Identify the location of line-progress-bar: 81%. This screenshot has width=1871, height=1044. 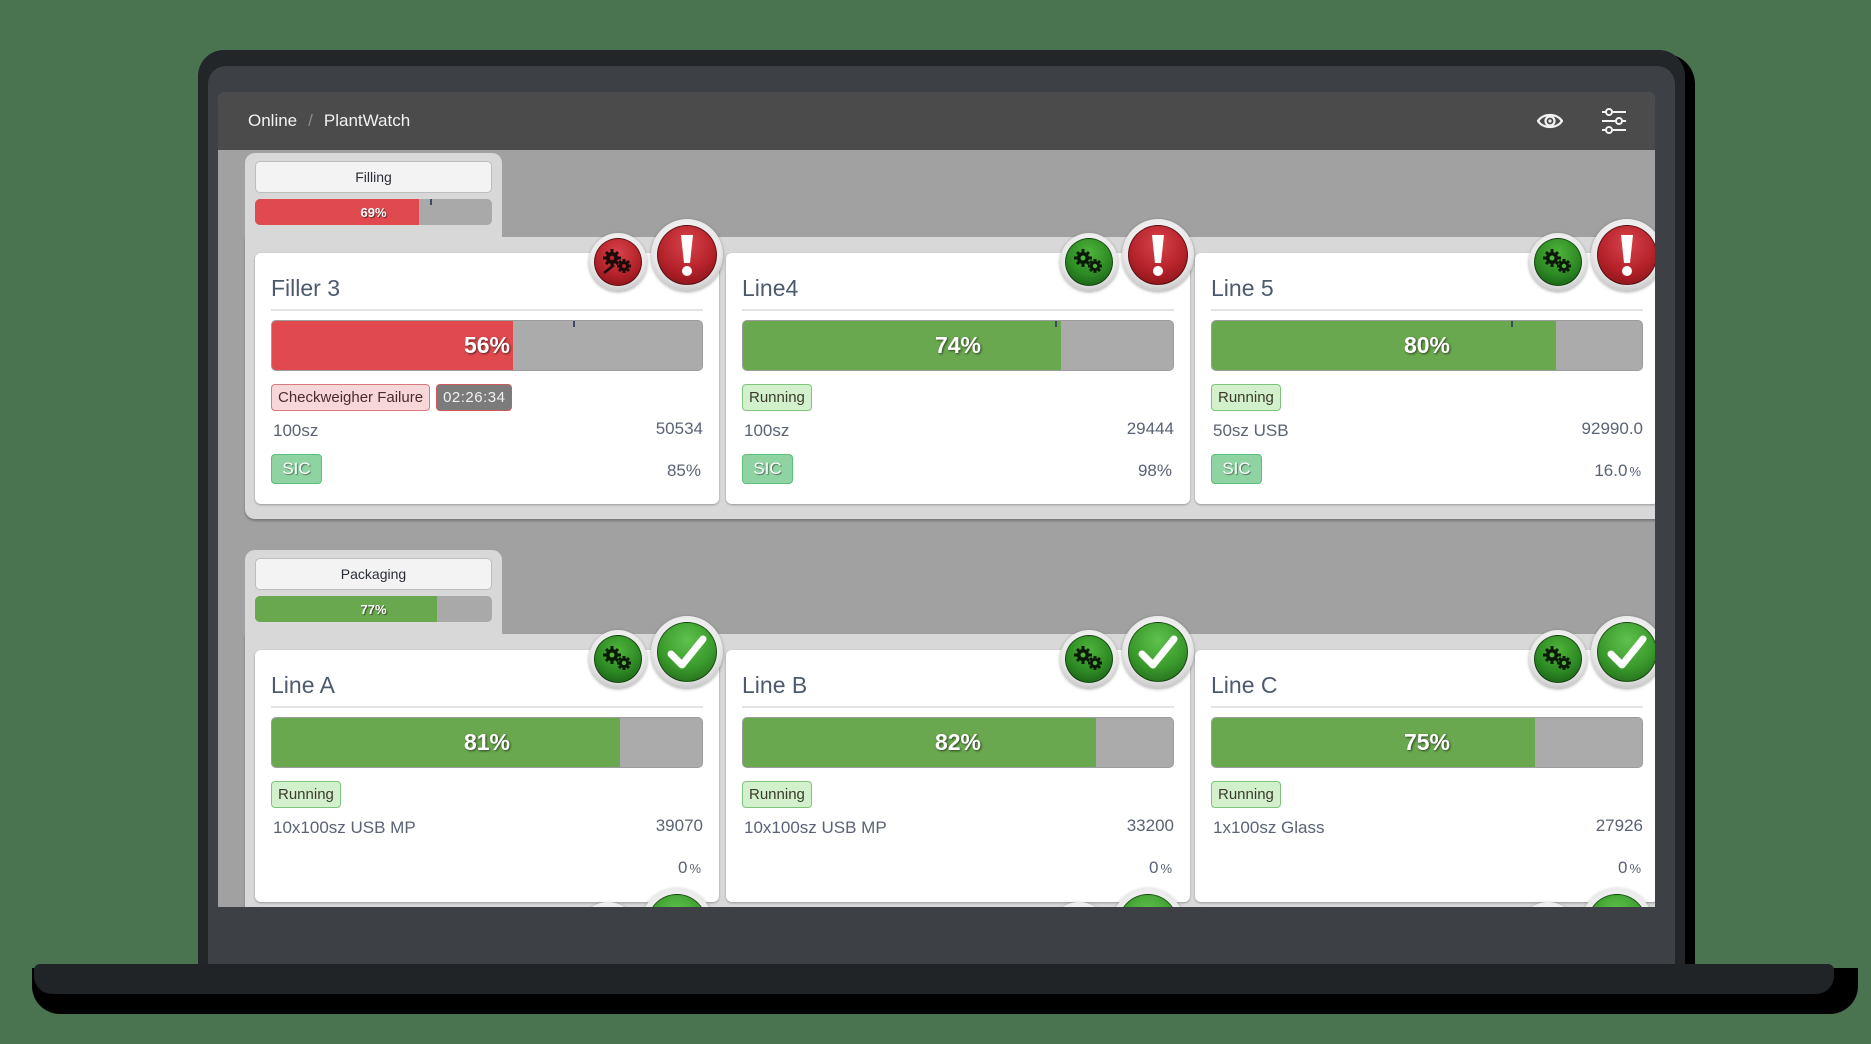
(487, 742).